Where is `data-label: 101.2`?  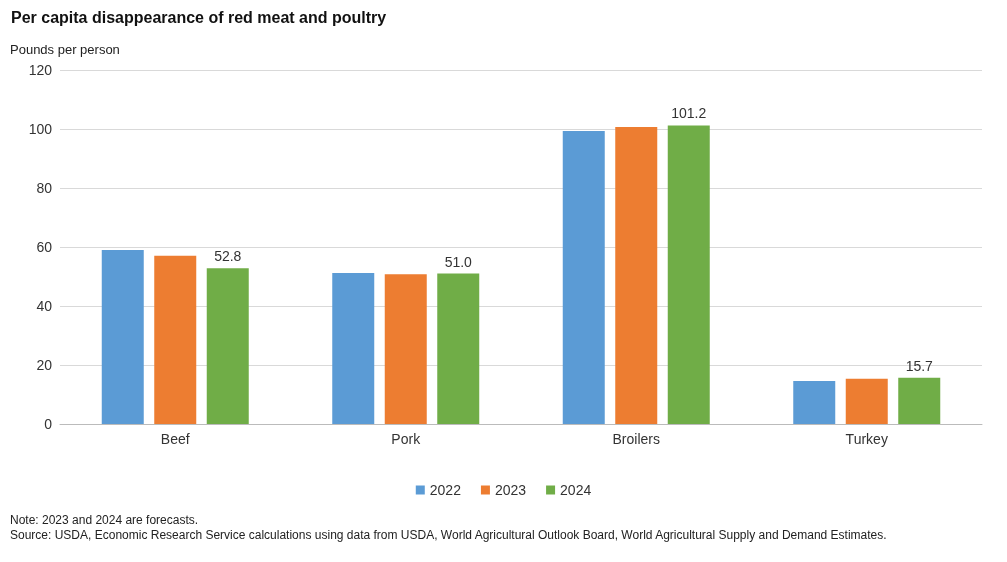
data-label: 101.2 is located at coordinates (689, 113).